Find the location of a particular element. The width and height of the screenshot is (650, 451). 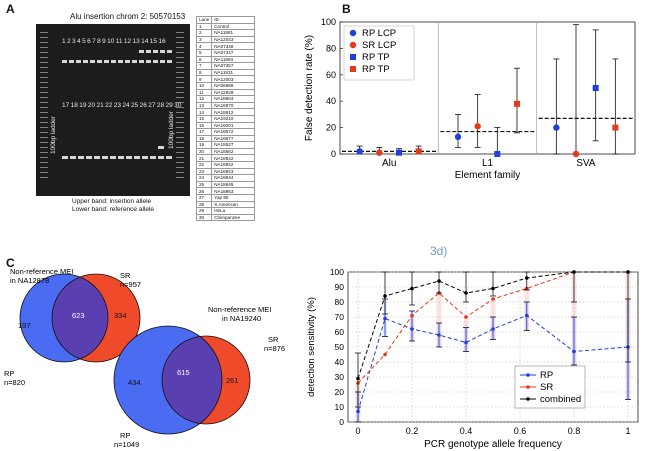

data-point-circle is located at coordinates (458, 137).